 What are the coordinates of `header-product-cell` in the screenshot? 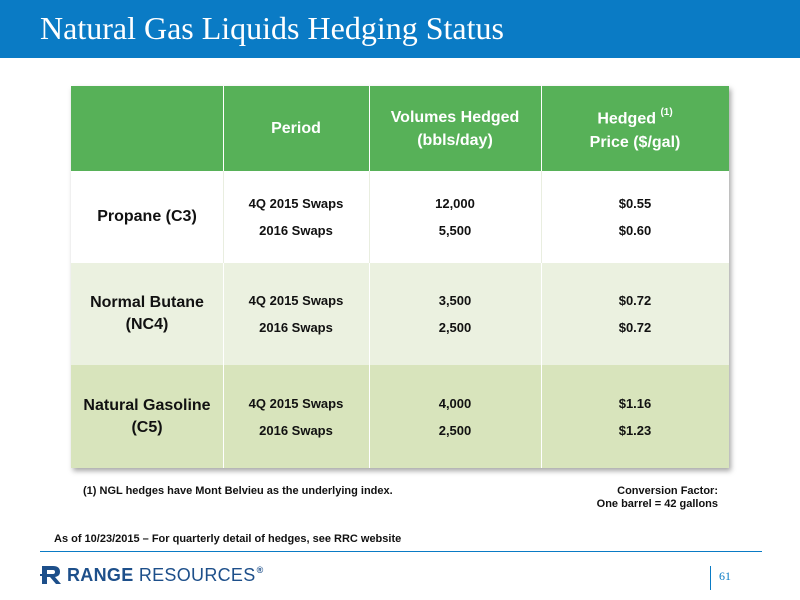 It's located at (147, 128).